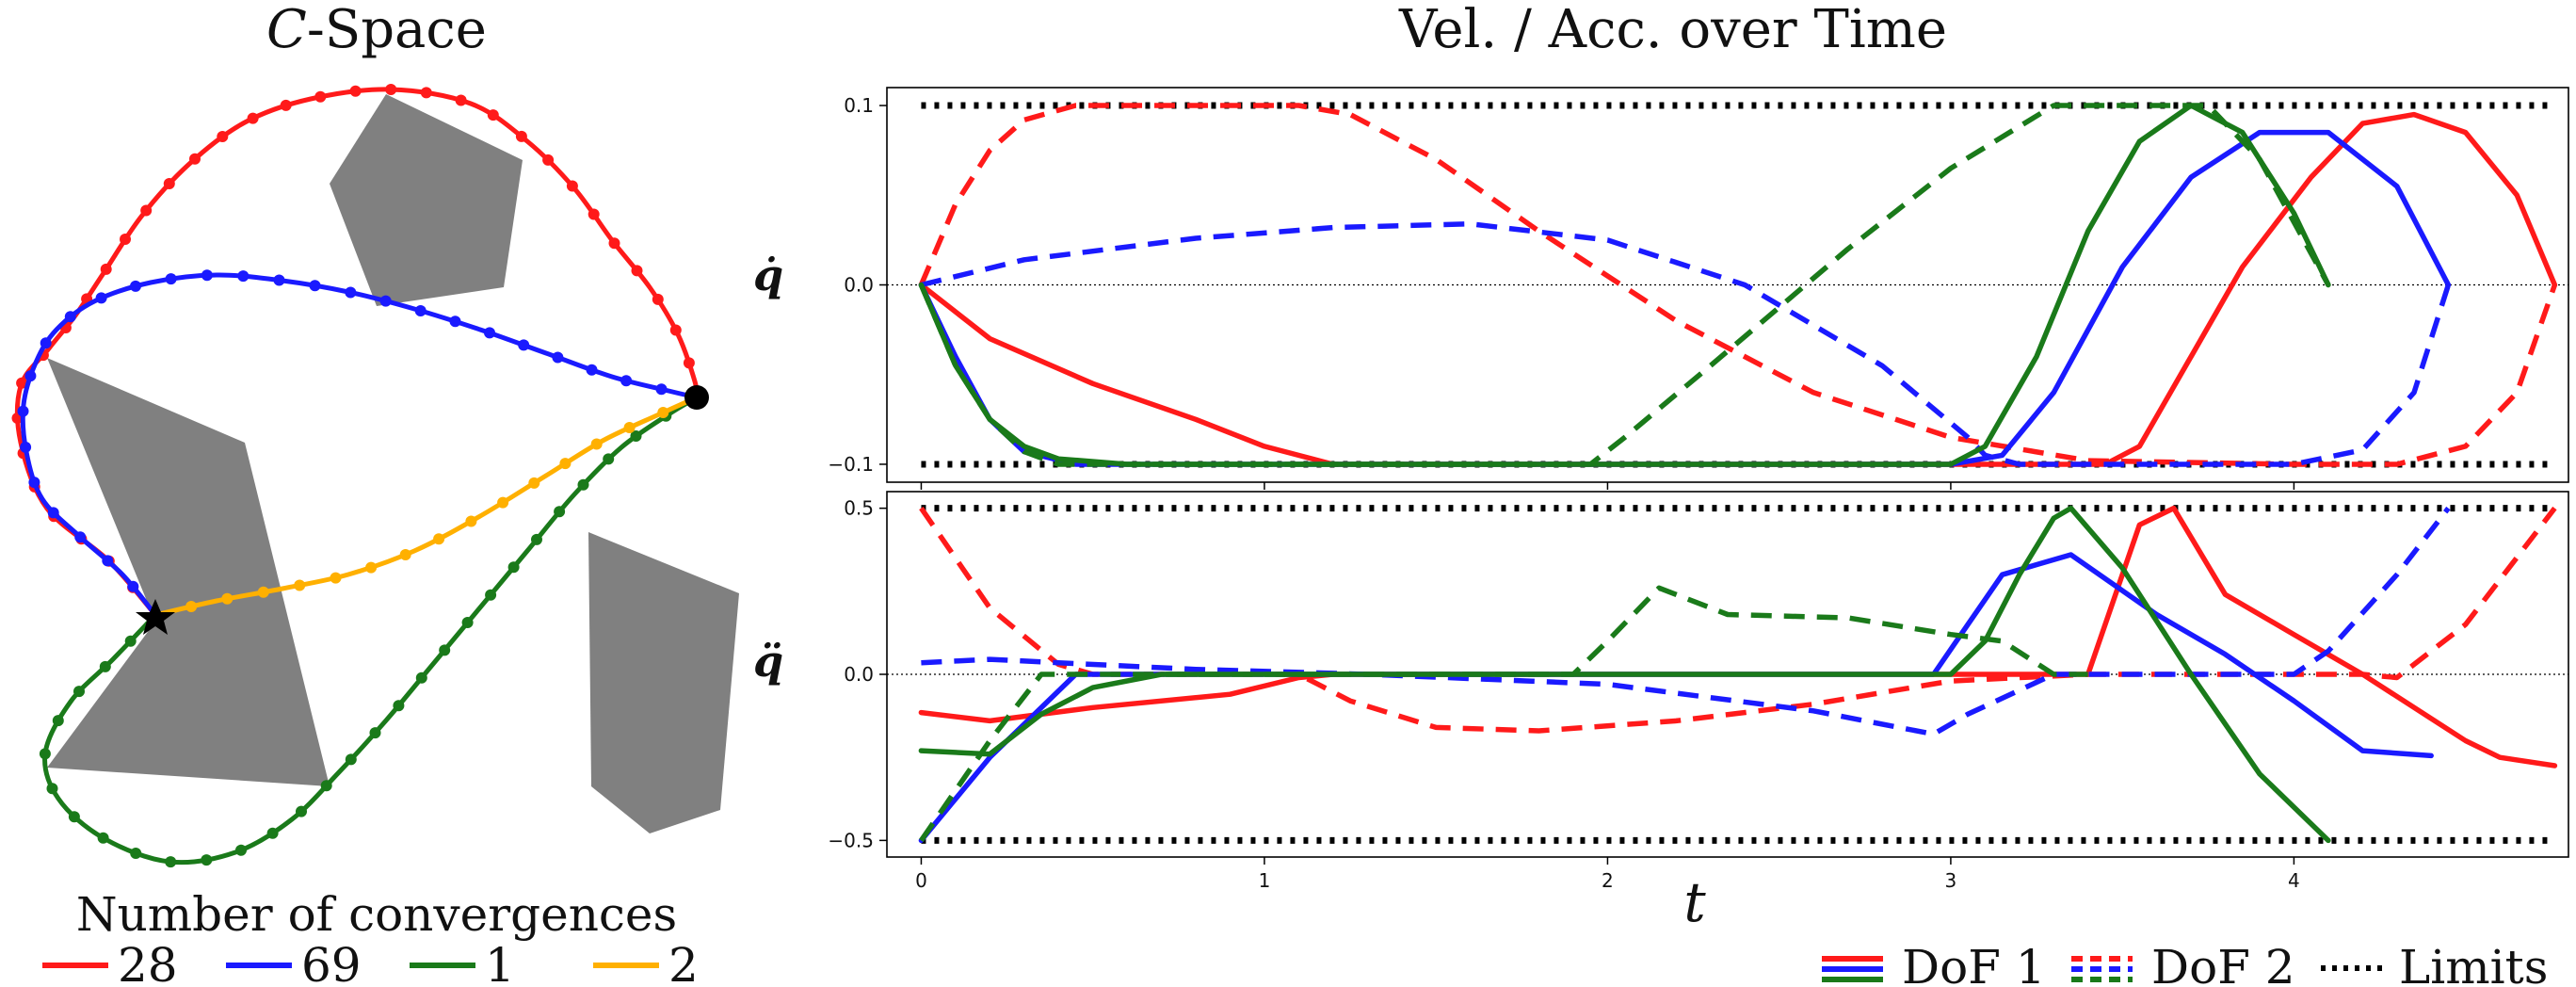 The height and width of the screenshot is (987, 2576). What do you see at coordinates (1686, 343) in the screenshot?
I see `velocity-series-blue-dof2` at bounding box center [1686, 343].